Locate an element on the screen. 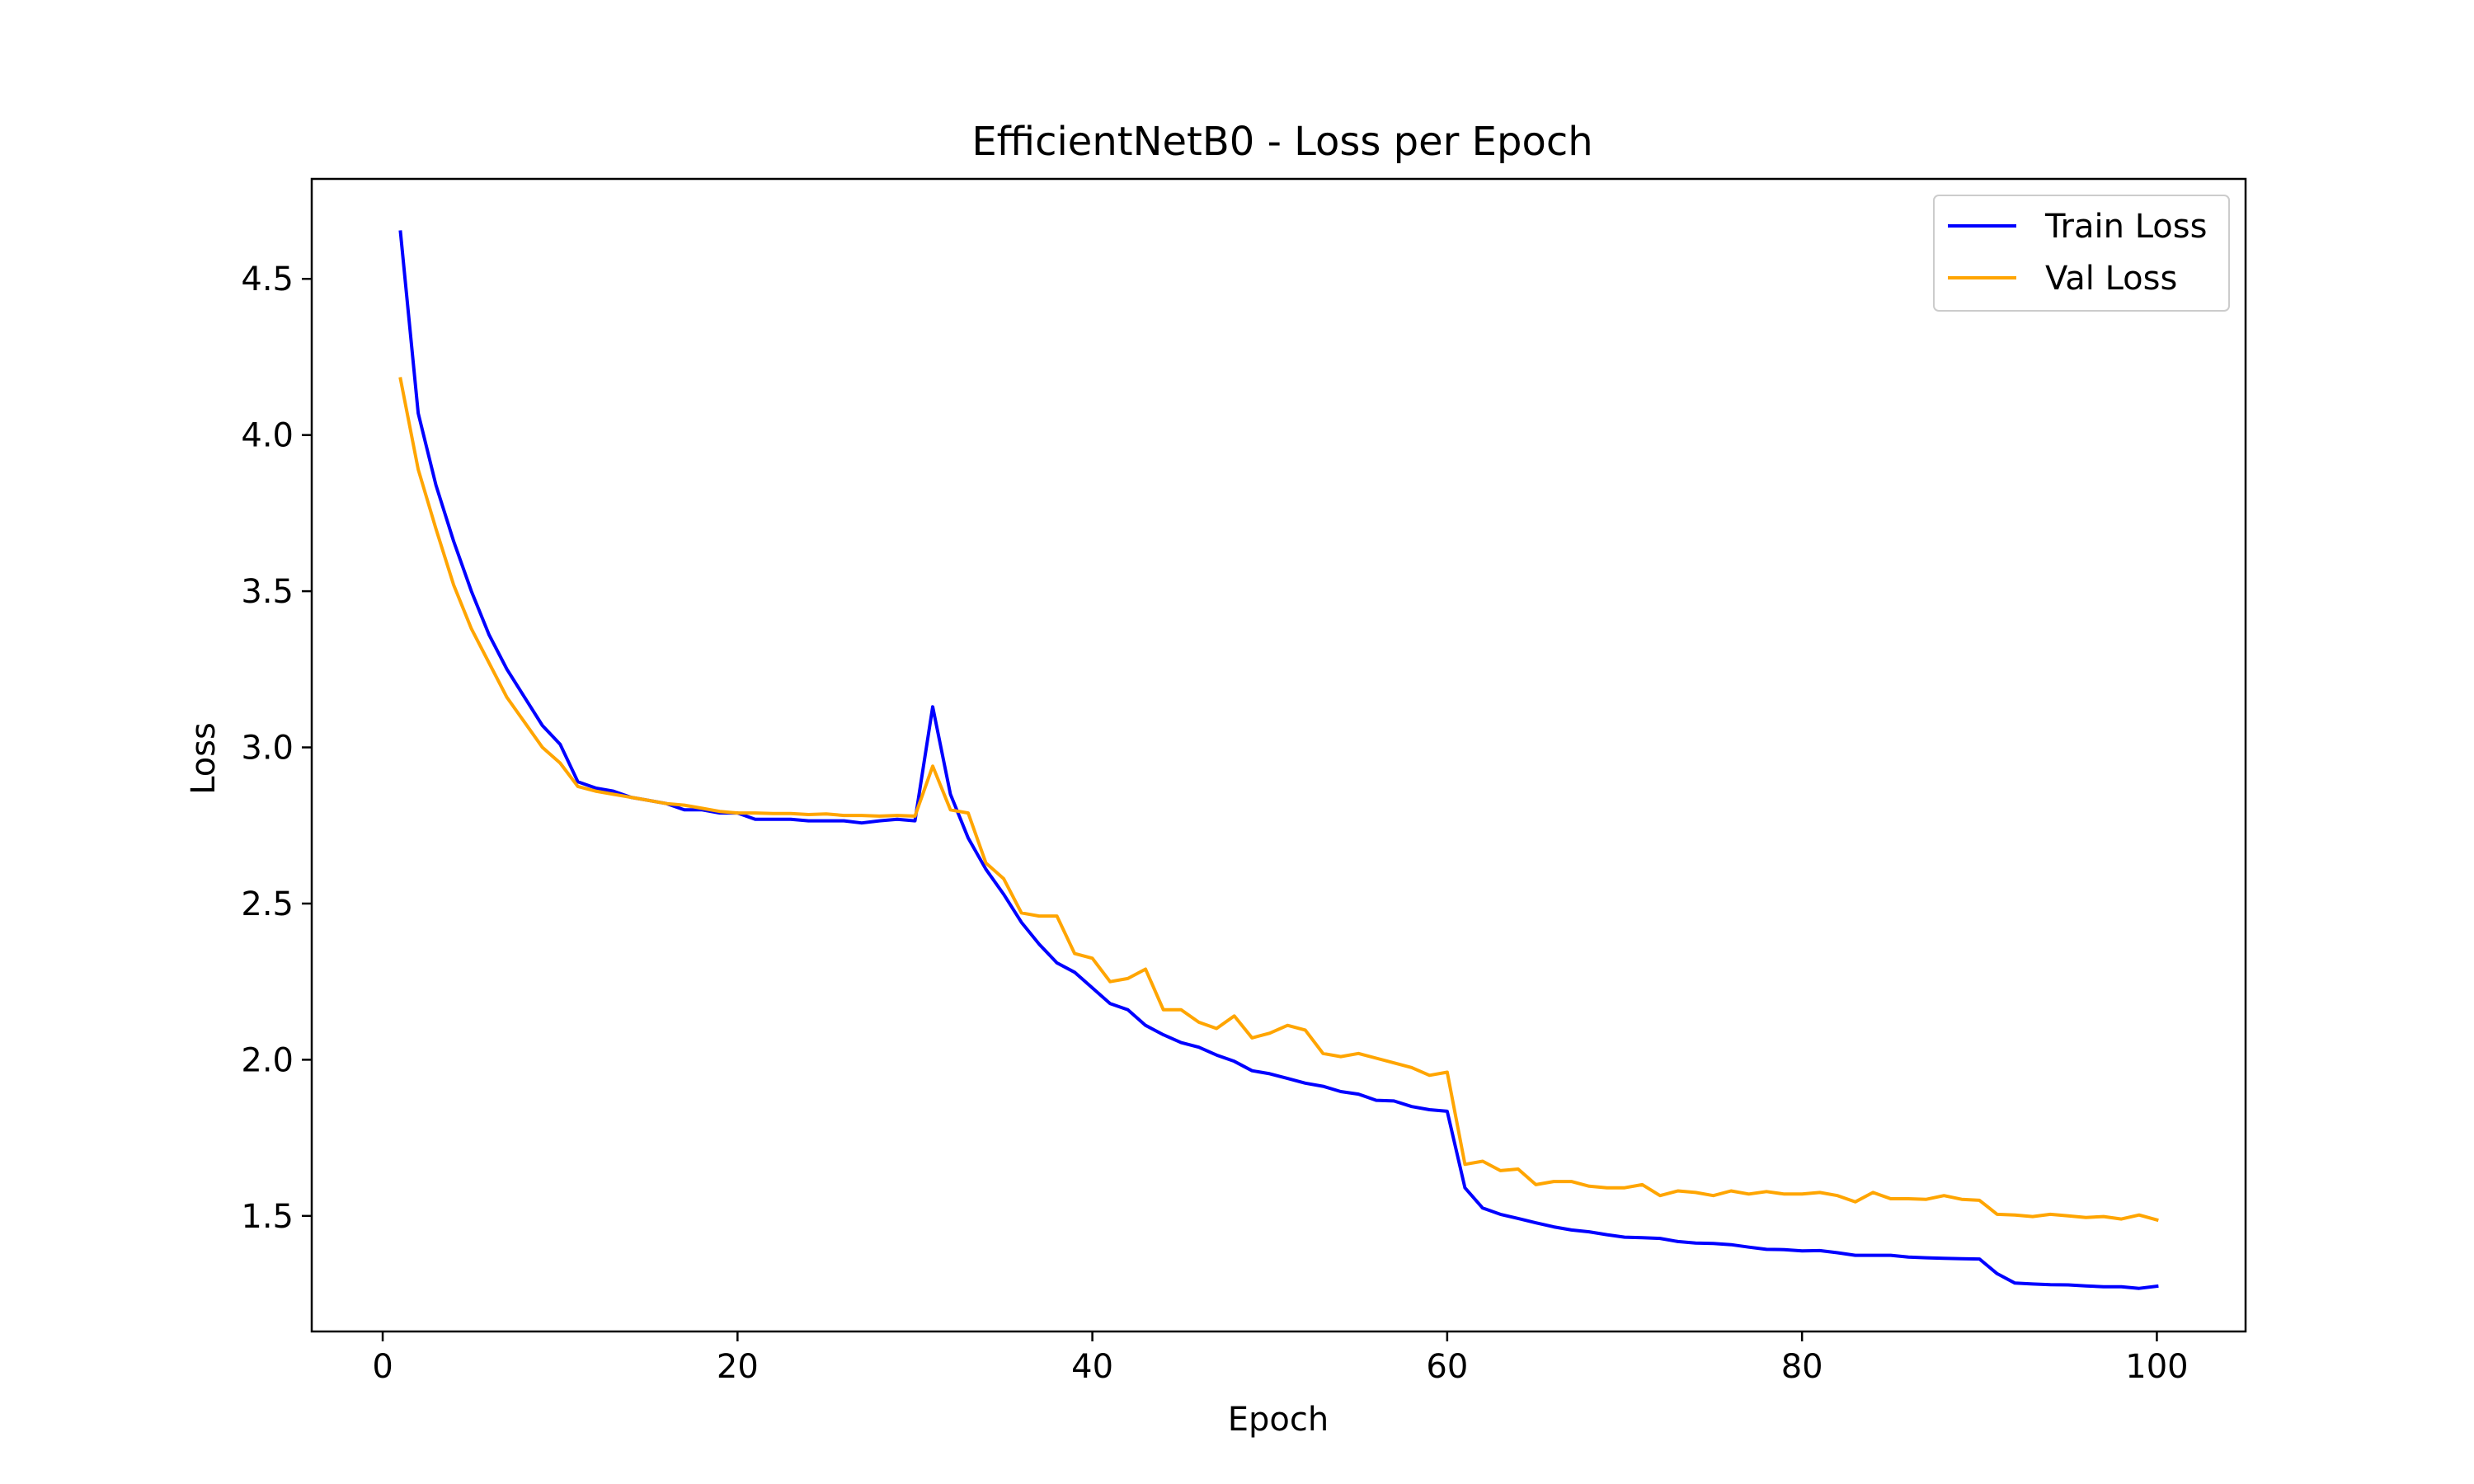 The image size is (2474, 1484). legend-label-val-loss: Val Loss is located at coordinates (2111, 279).